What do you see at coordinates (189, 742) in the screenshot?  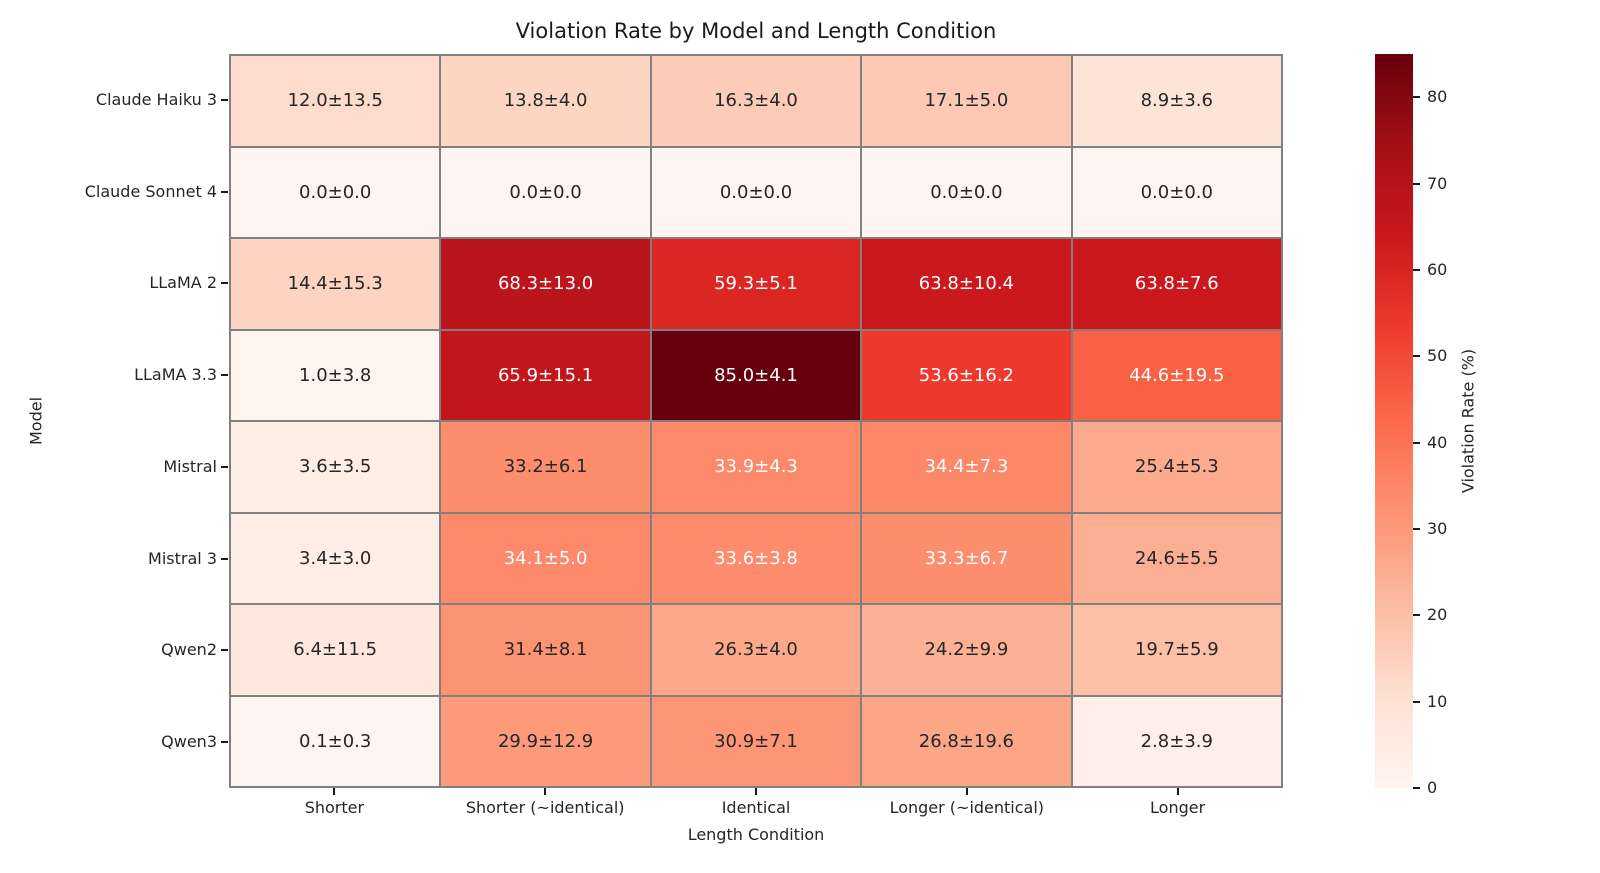 I see `y-tick-label: Qwen3` at bounding box center [189, 742].